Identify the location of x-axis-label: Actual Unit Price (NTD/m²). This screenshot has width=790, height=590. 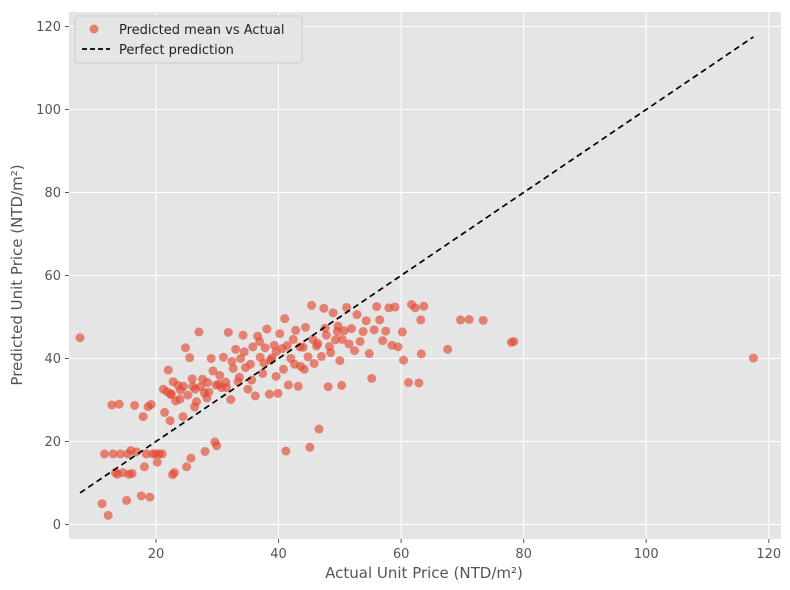
(424, 573).